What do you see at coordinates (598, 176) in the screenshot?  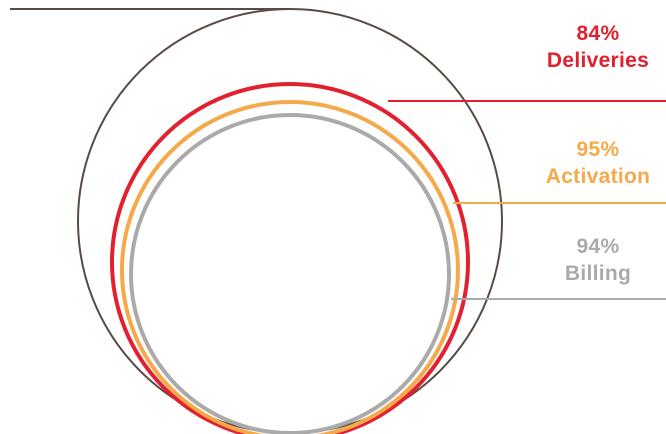 I see `activation-name: Activation` at bounding box center [598, 176].